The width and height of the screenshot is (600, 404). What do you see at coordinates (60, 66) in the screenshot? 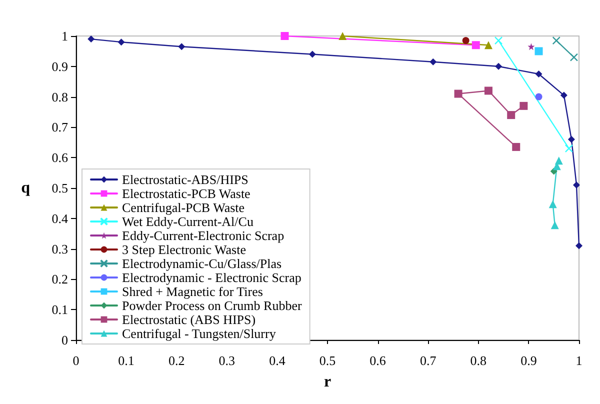
I see `y-tick-label: 0.9` at bounding box center [60, 66].